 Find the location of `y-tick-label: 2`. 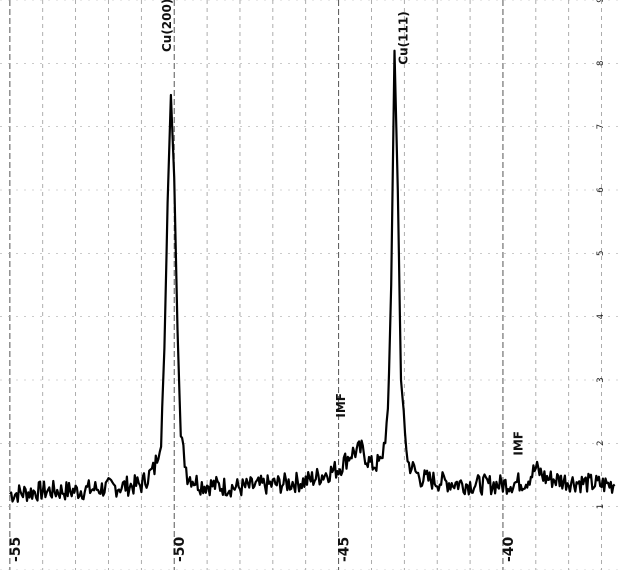

y-tick-label: 2 is located at coordinates (601, 443).